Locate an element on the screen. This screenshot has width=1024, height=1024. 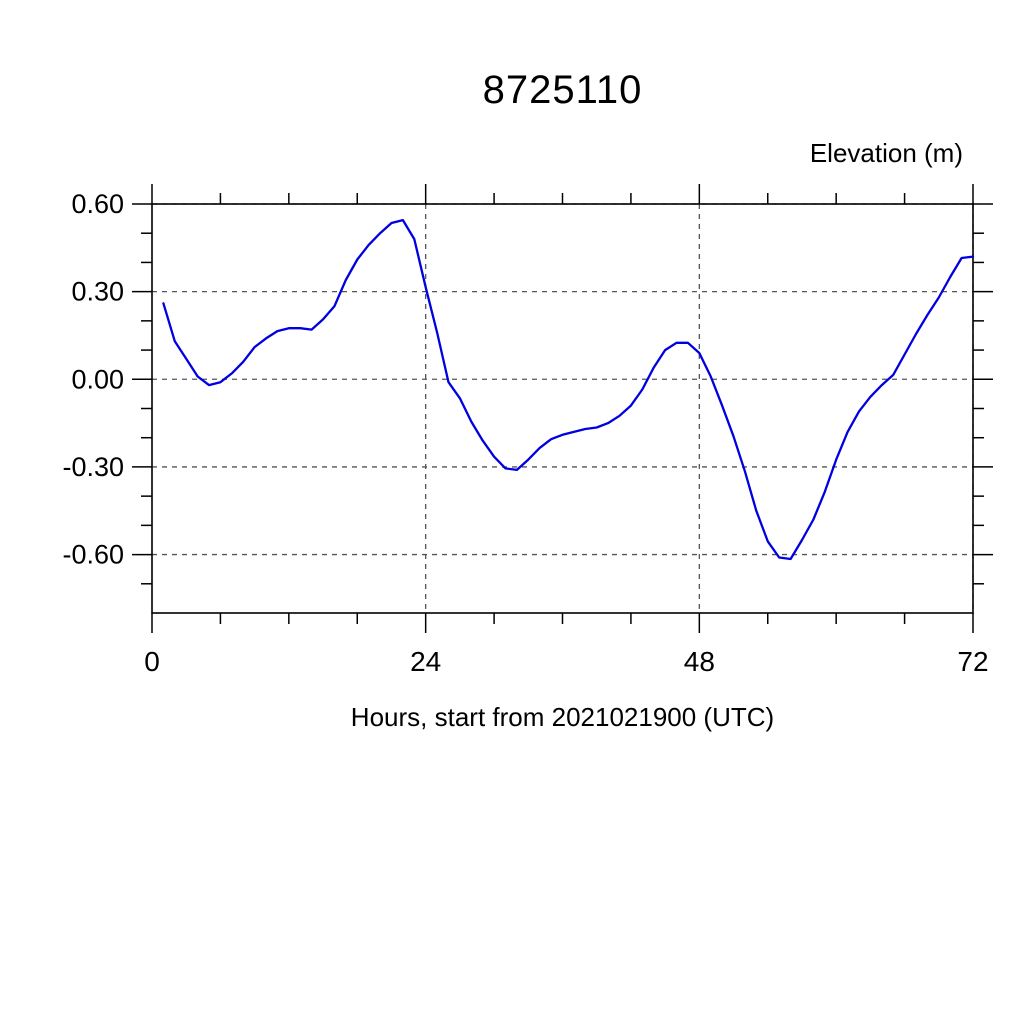
y-tick-label: -0.60 is located at coordinates (93, 555).